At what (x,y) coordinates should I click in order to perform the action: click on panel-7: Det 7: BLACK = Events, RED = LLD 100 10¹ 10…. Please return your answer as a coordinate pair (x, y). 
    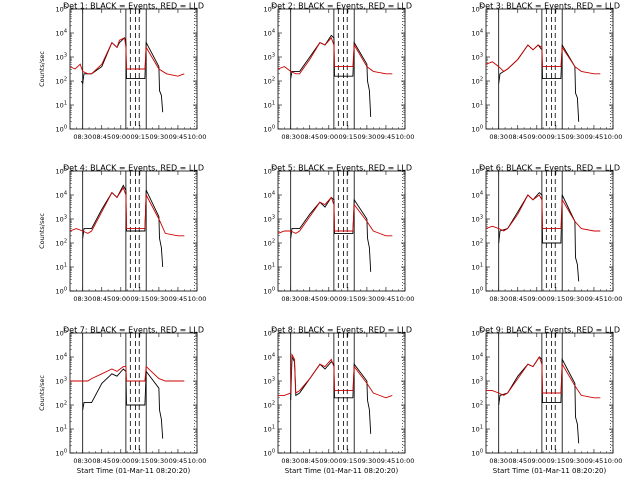
    Looking at the image, I should click on (122, 401).